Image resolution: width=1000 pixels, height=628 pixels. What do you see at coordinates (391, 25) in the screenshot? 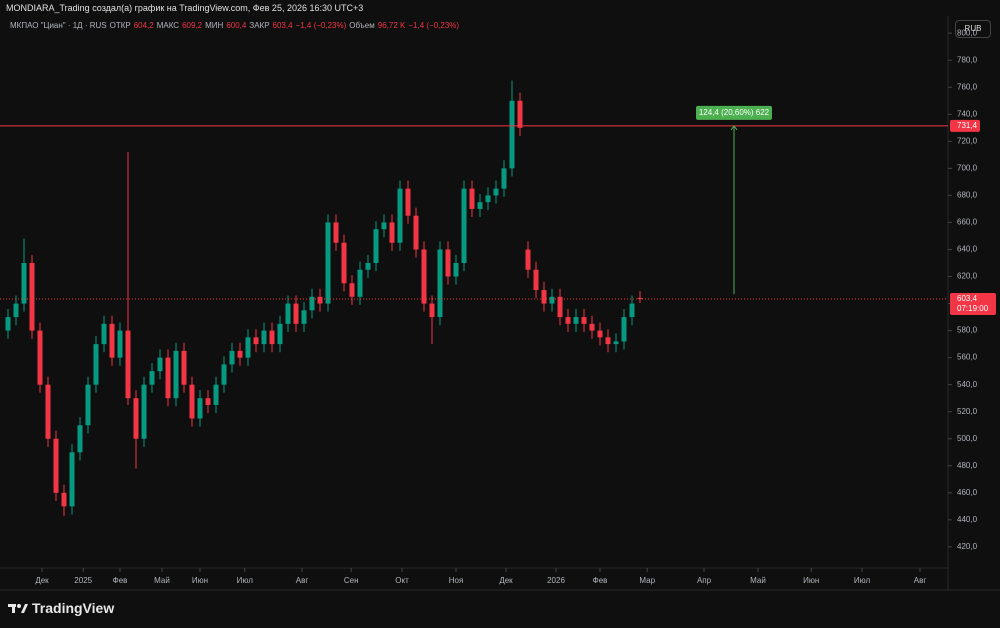
I see `value: 96,72 K` at bounding box center [391, 25].